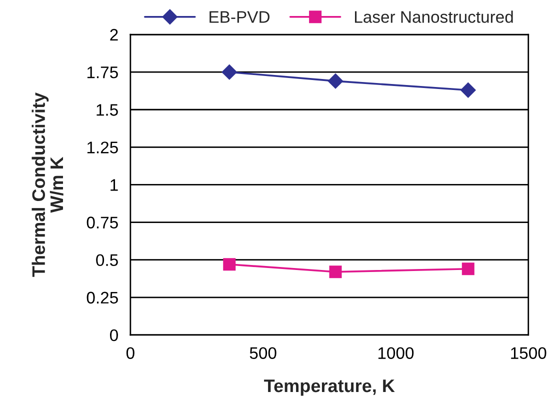 The image size is (555, 406). What do you see at coordinates (433, 16) in the screenshot?
I see `legend-label: Laser Nanostructured` at bounding box center [433, 16].